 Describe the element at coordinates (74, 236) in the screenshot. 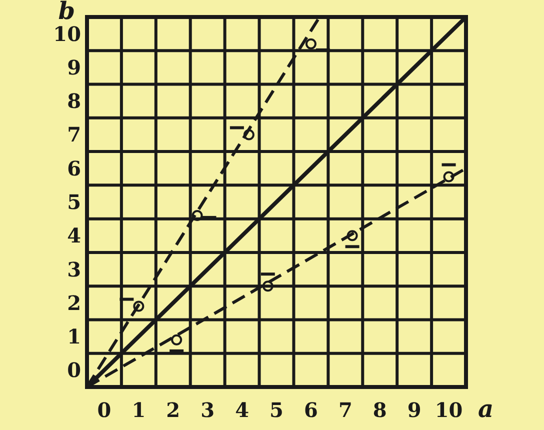

I see `y-tick-label: 4` at that location.